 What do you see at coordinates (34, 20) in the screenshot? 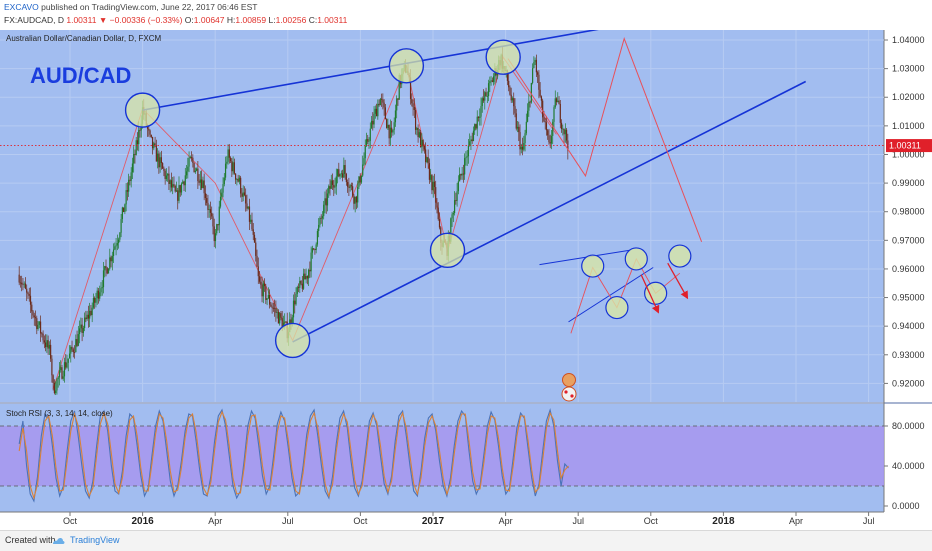
I see `symbol-label: FX:AUDCAD, D` at bounding box center [34, 20].